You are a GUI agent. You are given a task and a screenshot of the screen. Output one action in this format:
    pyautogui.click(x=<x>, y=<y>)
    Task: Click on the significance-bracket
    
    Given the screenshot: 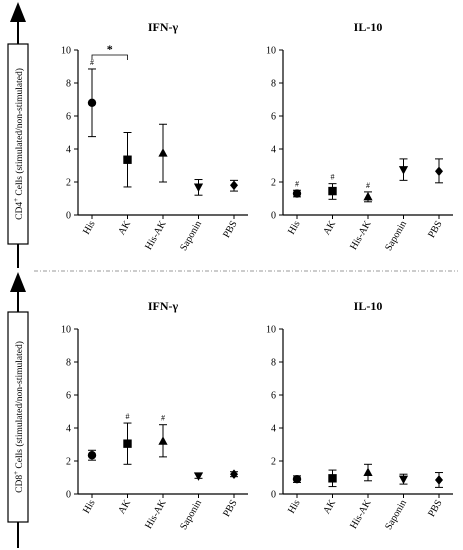 What is the action you would take?
    pyautogui.click(x=109, y=57)
    